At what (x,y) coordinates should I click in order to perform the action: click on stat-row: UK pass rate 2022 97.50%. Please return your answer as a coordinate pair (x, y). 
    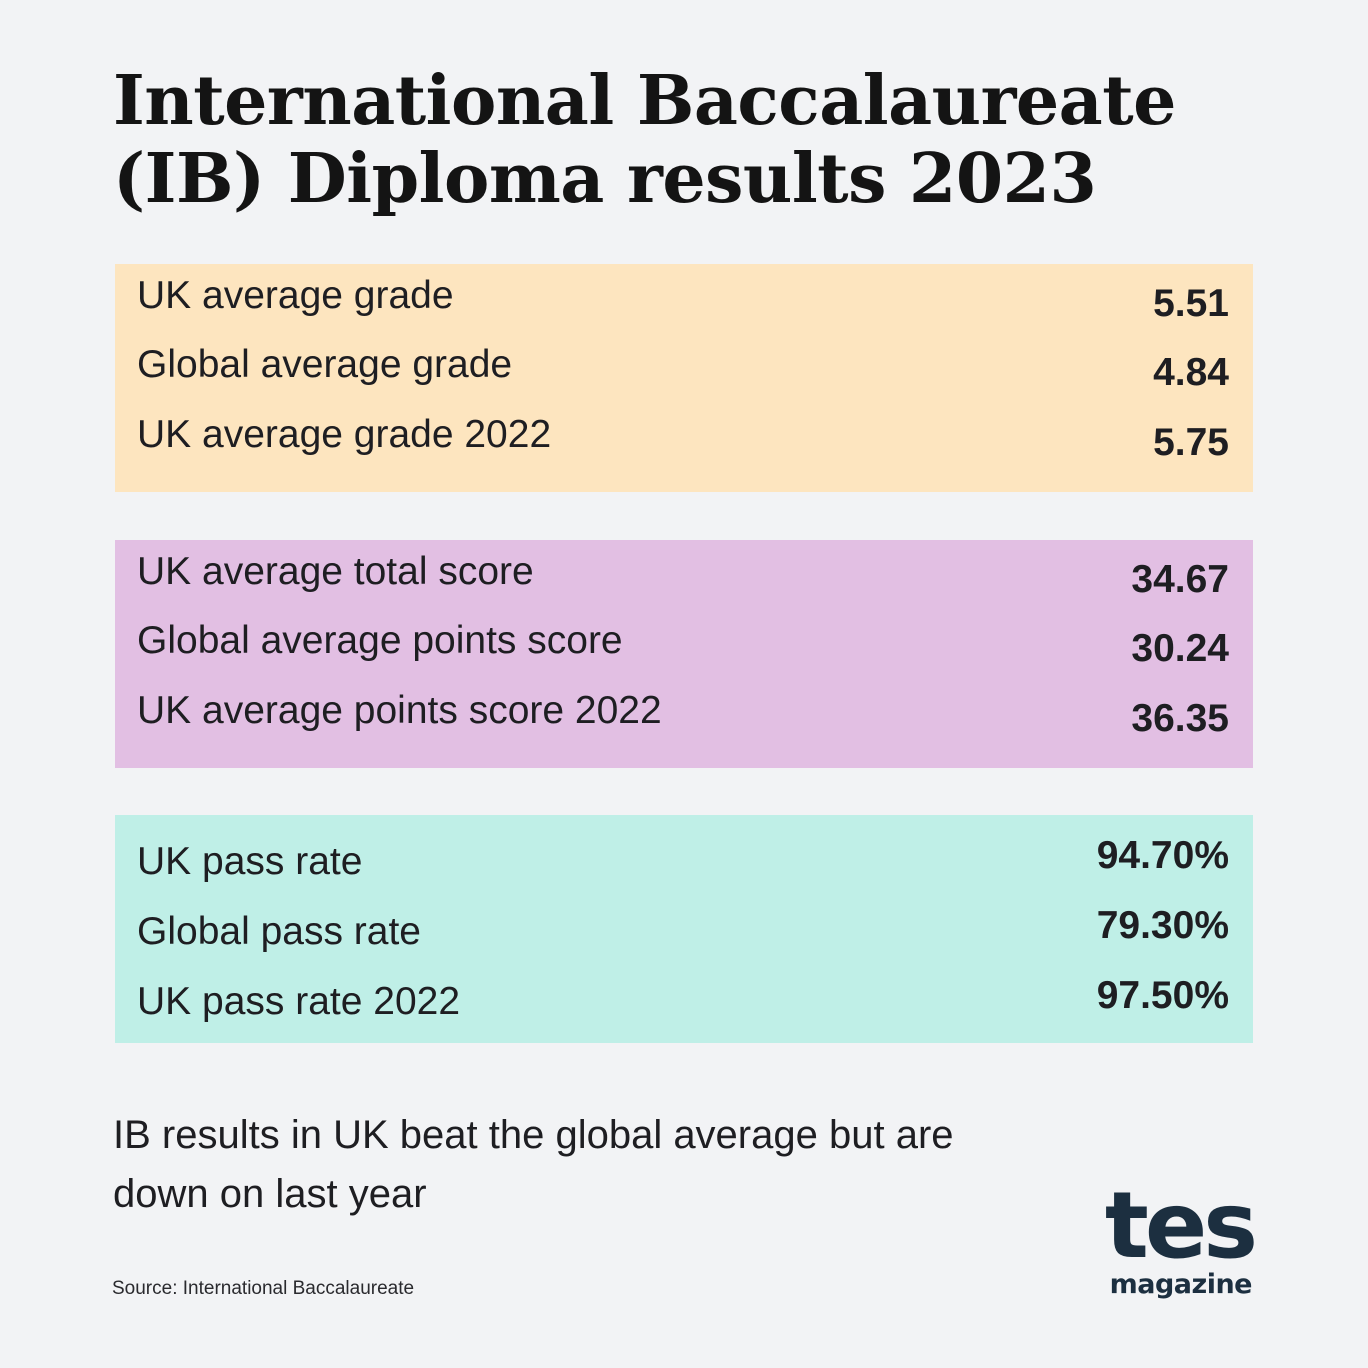
    Looking at the image, I should click on (683, 1002).